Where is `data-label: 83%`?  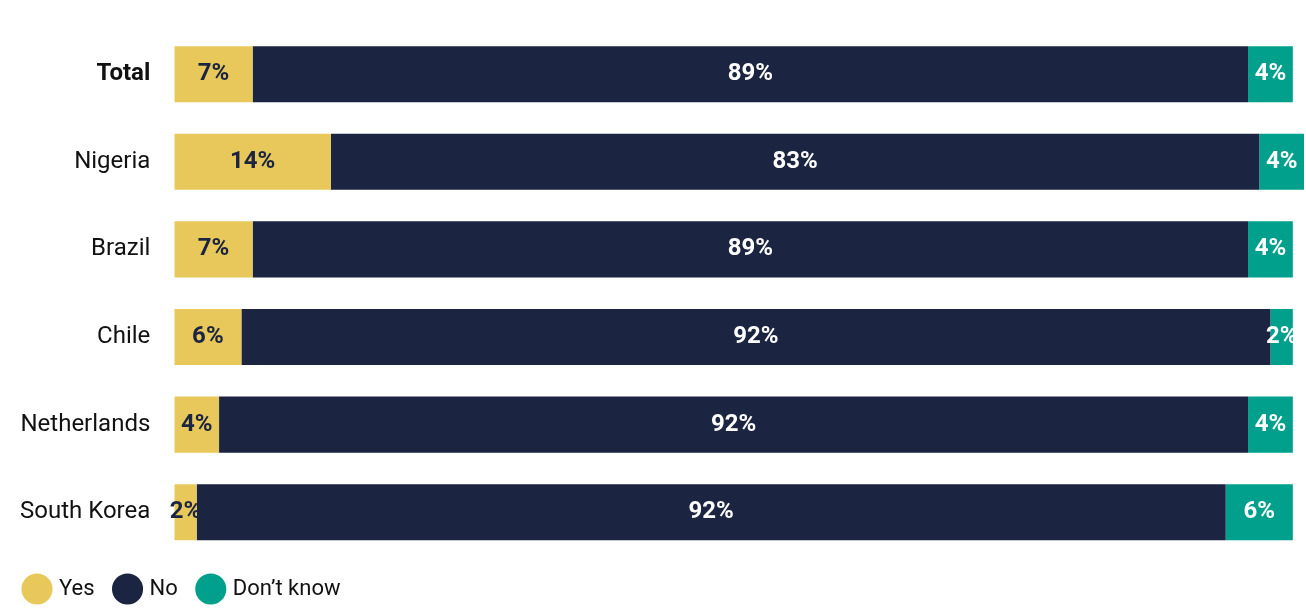
data-label: 83% is located at coordinates (795, 159).